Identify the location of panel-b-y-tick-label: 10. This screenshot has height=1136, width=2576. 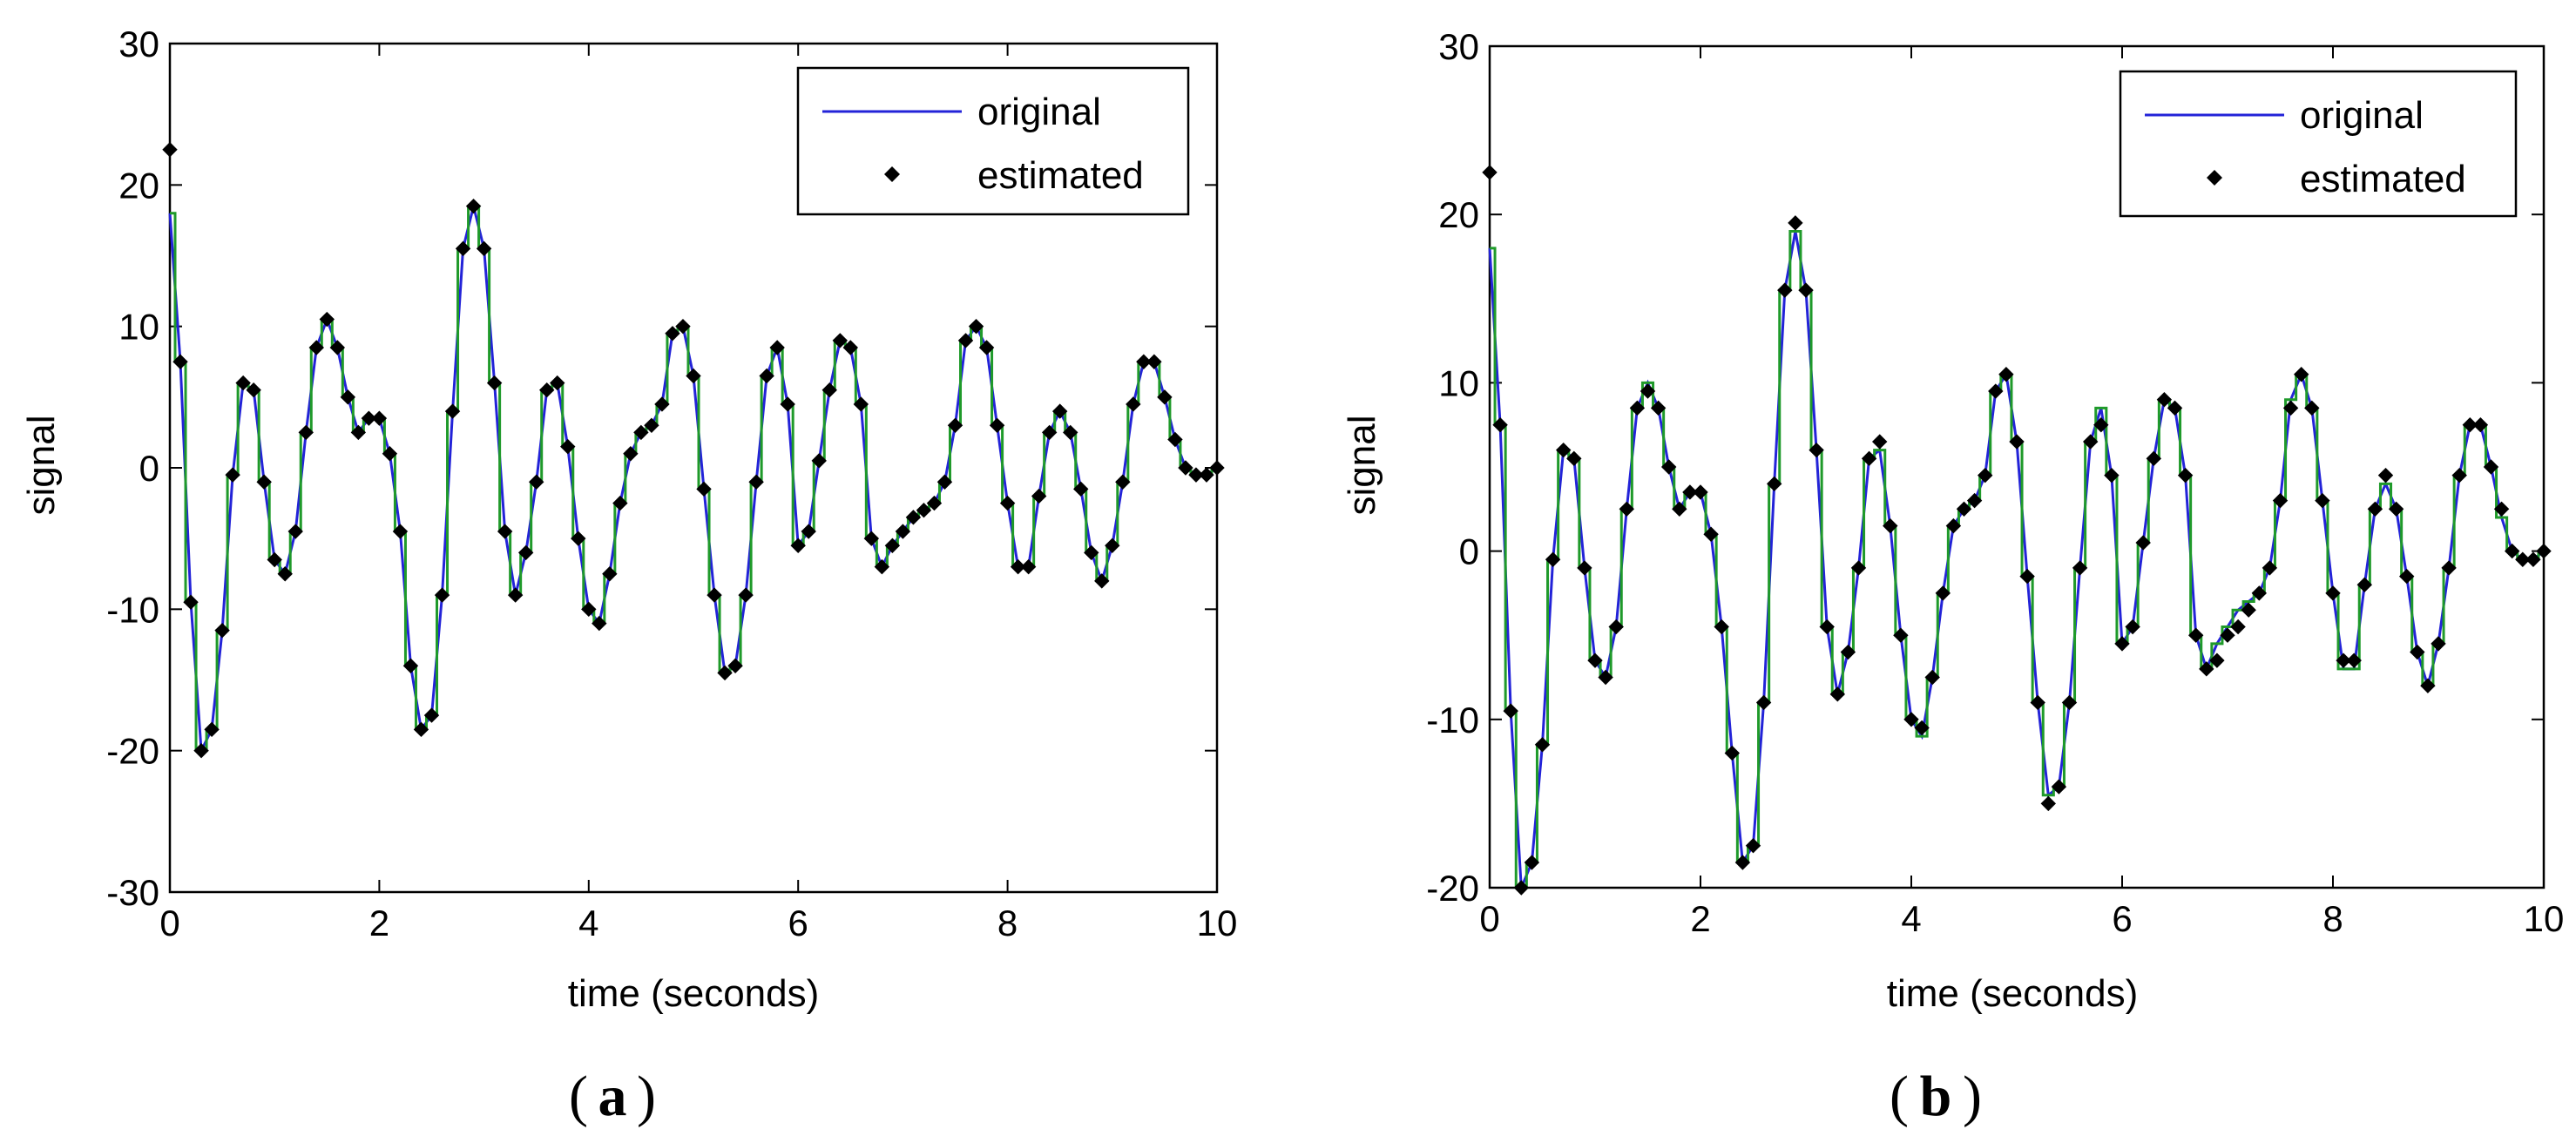
(1458, 382).